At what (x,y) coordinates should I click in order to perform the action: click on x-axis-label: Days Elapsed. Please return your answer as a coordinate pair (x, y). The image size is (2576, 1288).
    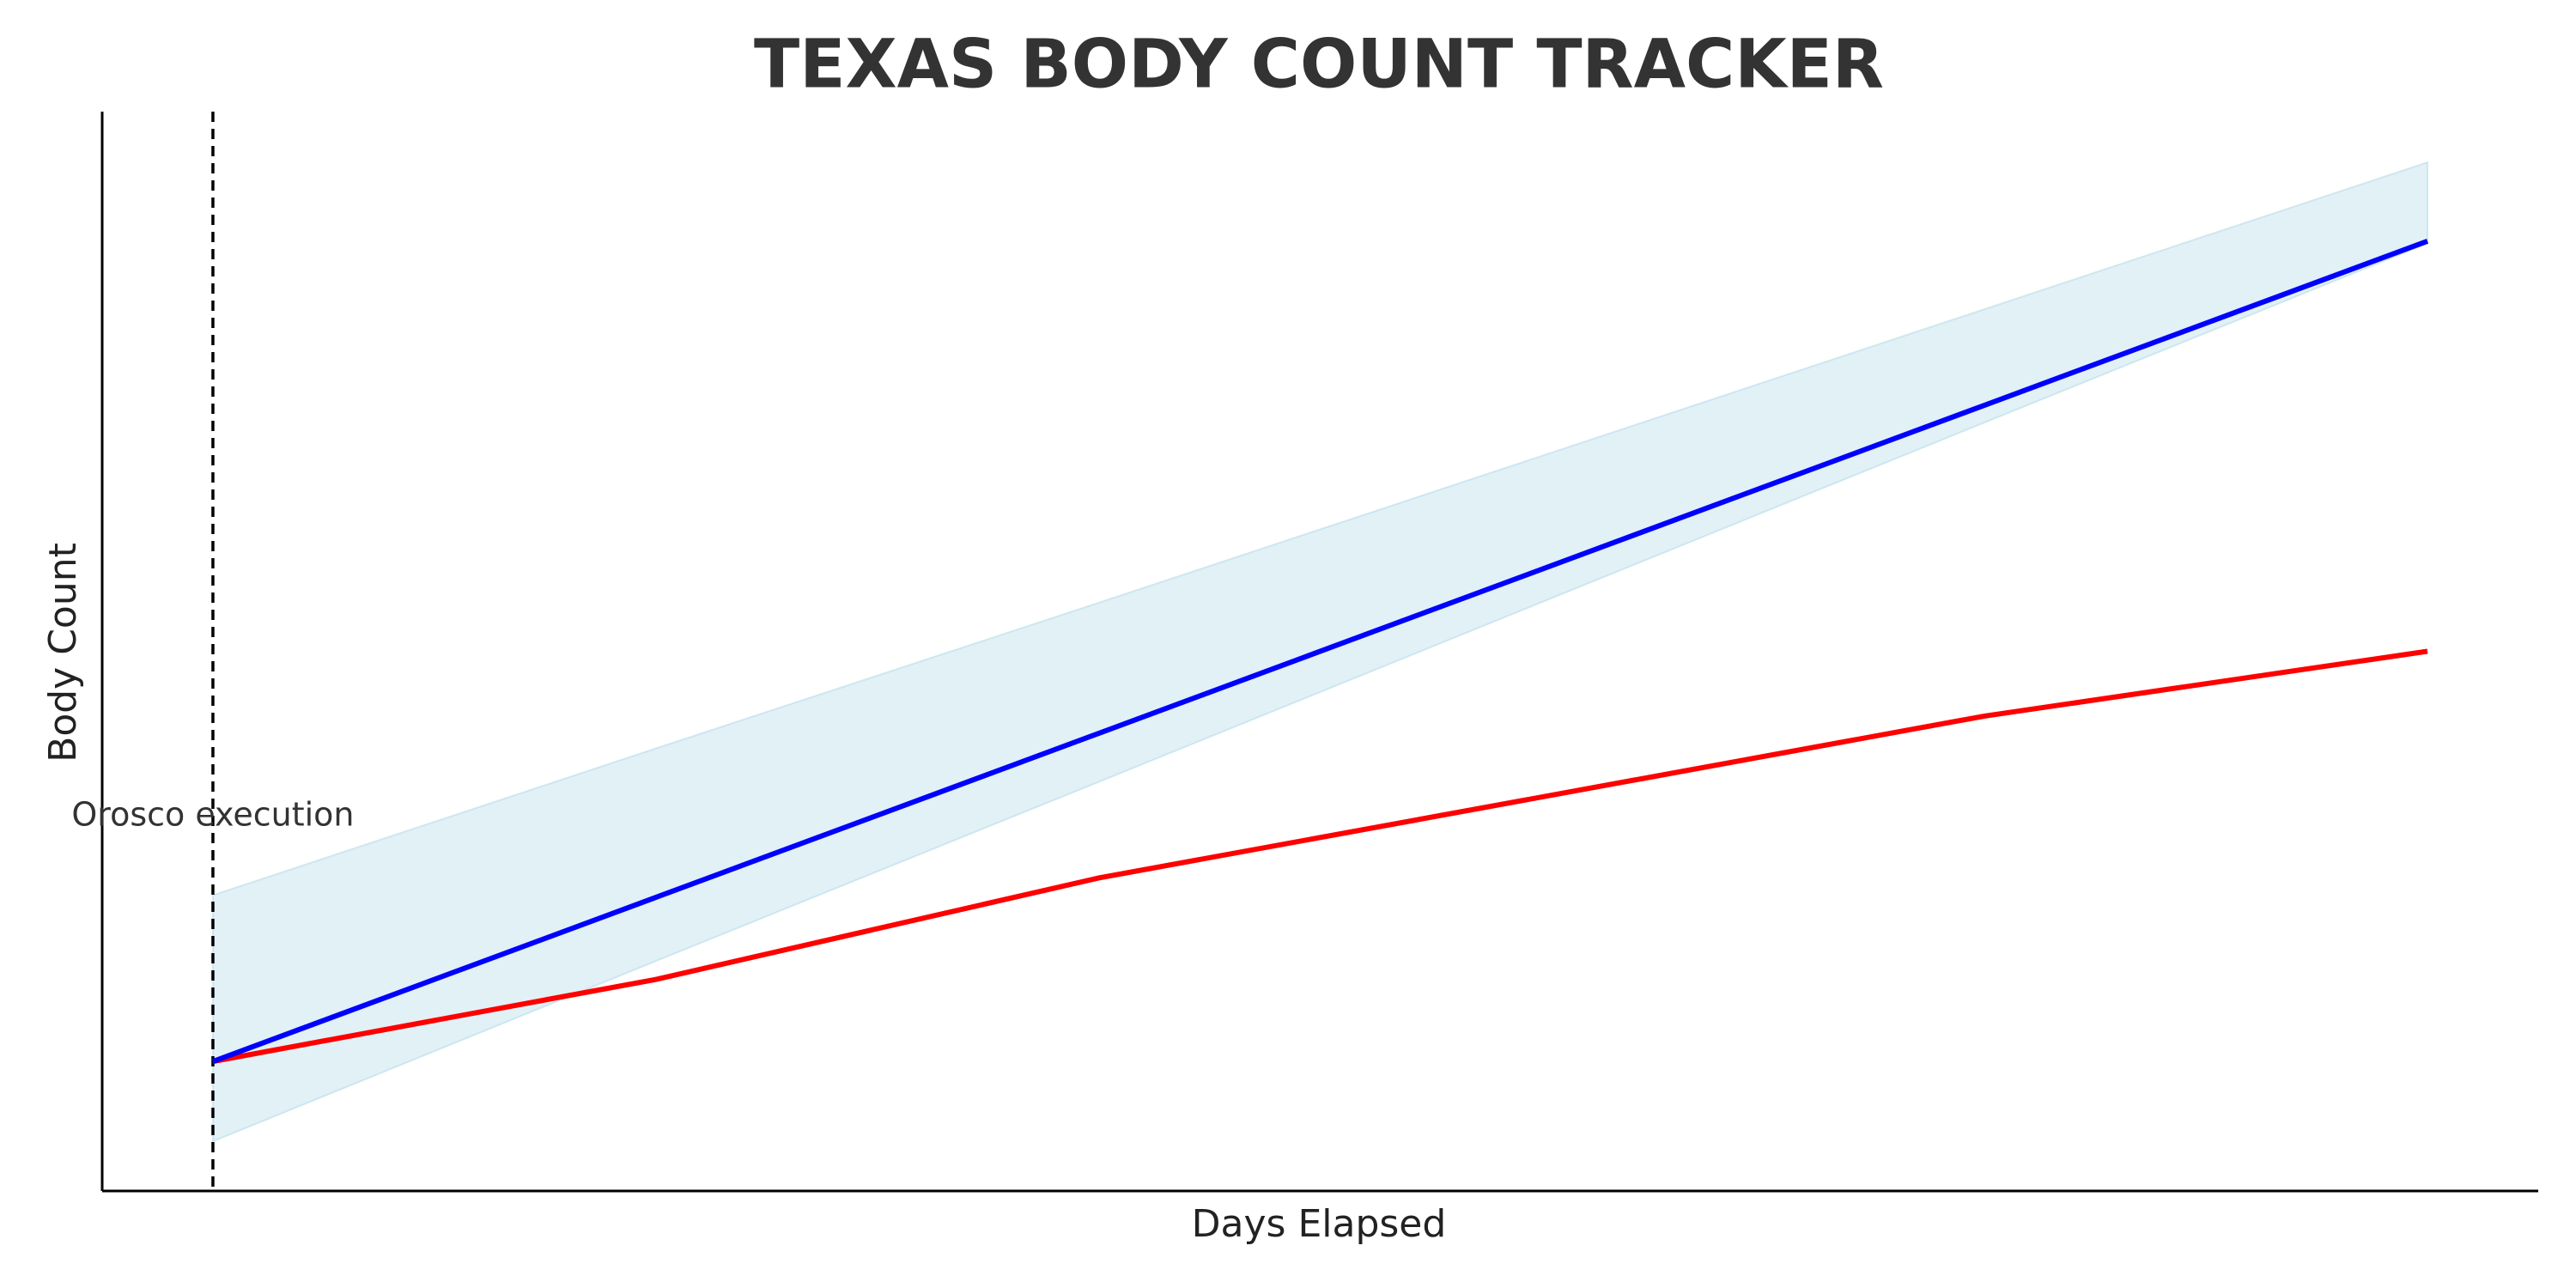
    Looking at the image, I should click on (1319, 1224).